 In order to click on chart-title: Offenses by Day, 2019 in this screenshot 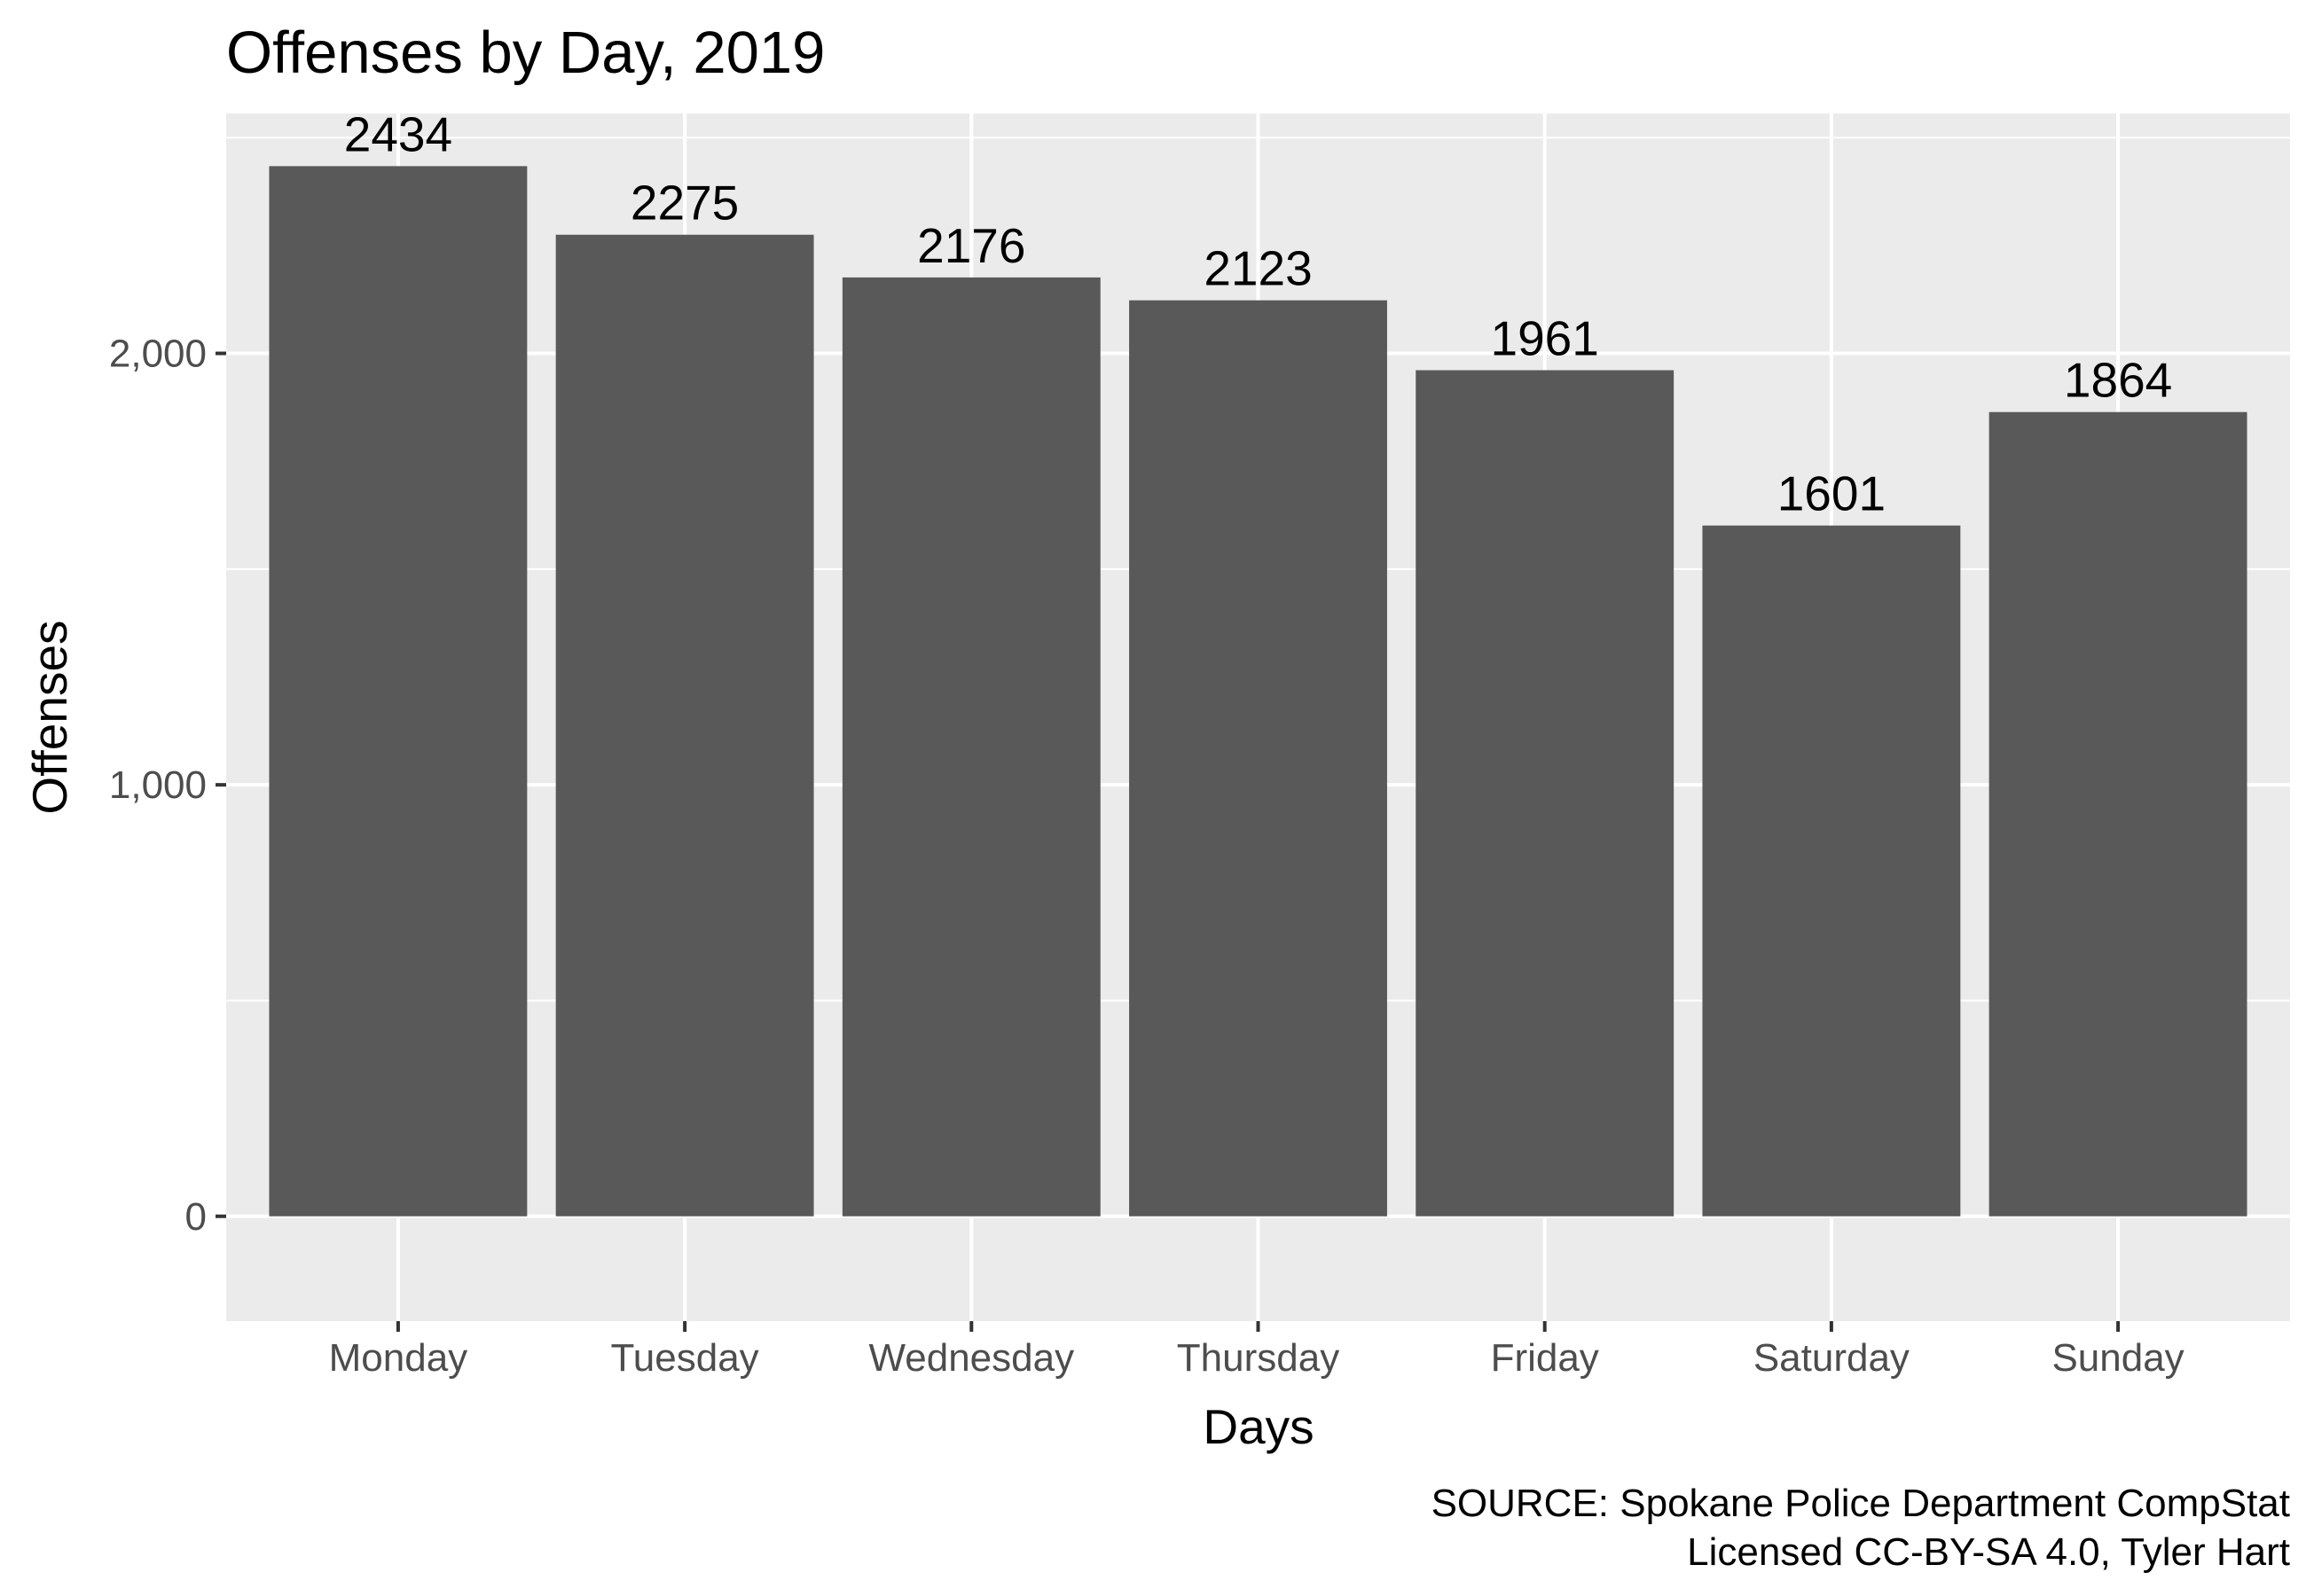, I will do `click(525, 53)`.